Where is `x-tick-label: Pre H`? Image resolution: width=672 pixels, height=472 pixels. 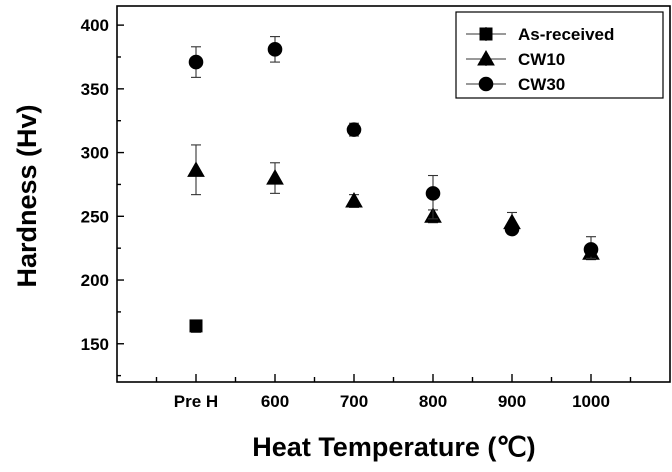
x-tick-label: Pre H is located at coordinates (196, 401).